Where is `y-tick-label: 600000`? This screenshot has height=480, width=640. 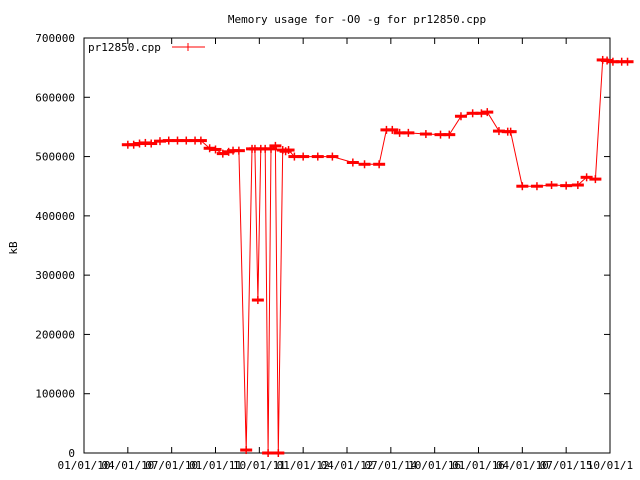 y-tick-label: 600000 is located at coordinates (55, 97).